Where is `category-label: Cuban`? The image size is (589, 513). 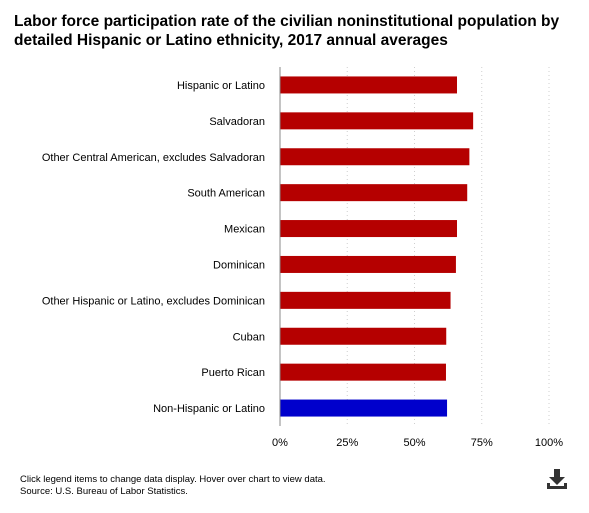
category-label: Cuban is located at coordinates (249, 337).